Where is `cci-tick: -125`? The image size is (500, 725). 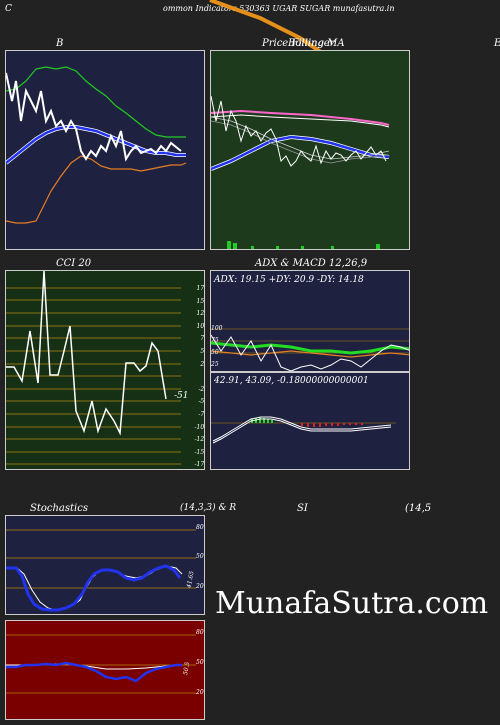
cci-tick: -125 is located at coordinates (199, 440).